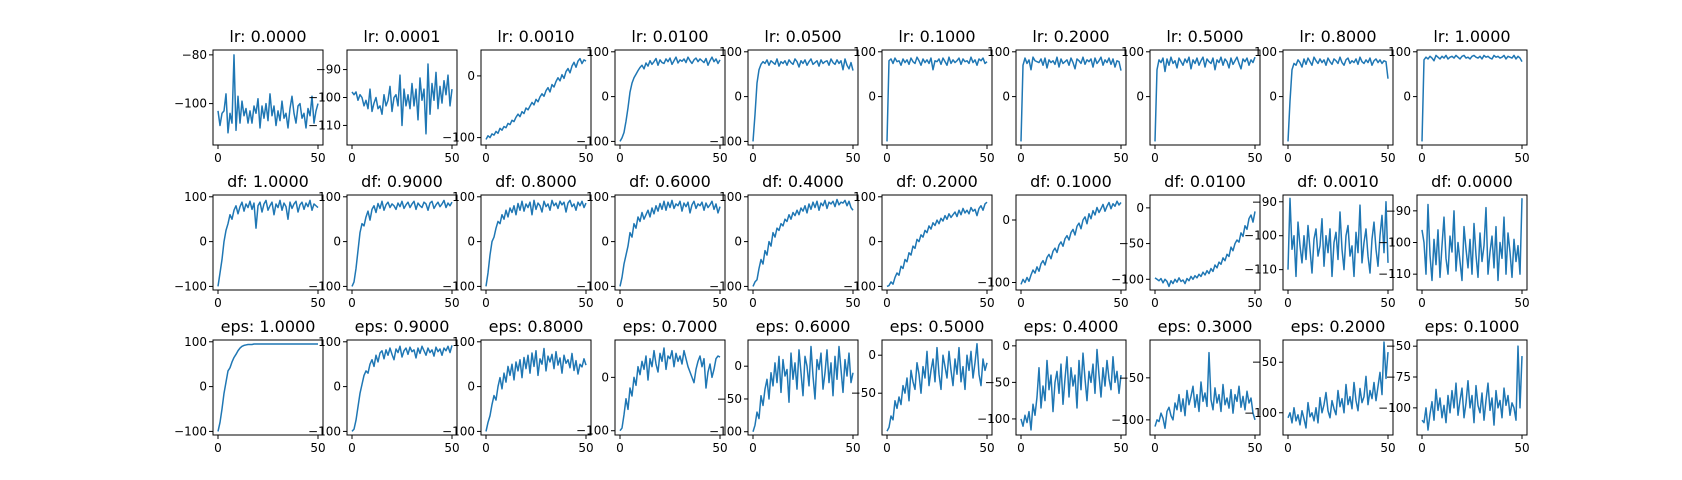  Describe the element at coordinates (802, 36) in the screenshot. I see `subplot-title: lr: 0.0500` at that location.